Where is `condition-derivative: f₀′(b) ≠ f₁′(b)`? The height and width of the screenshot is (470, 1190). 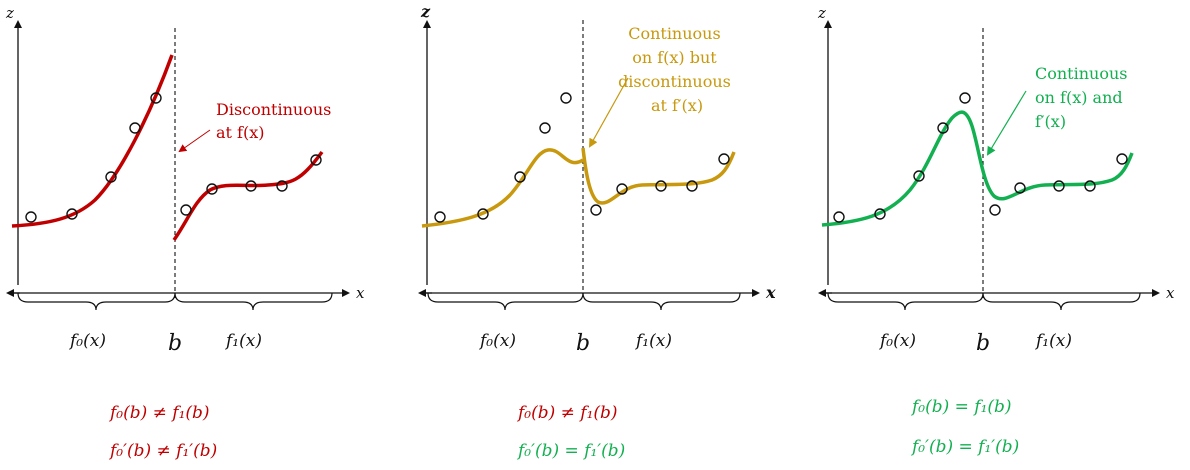 condition-derivative: f₀′(b) ≠ f₁′(b) is located at coordinates (162, 451).